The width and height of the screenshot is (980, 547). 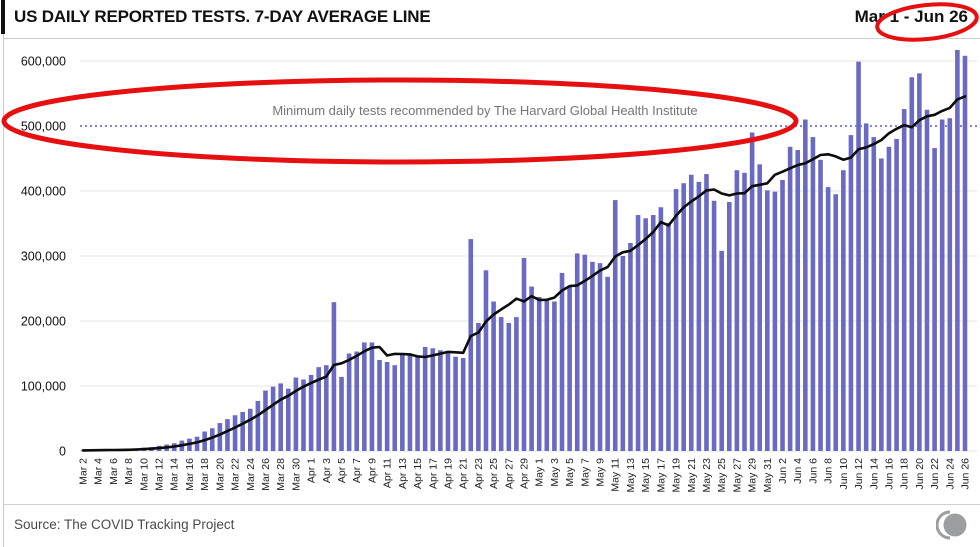 What do you see at coordinates (464, 473) in the screenshot?
I see `x-tick-label: Apr 21` at bounding box center [464, 473].